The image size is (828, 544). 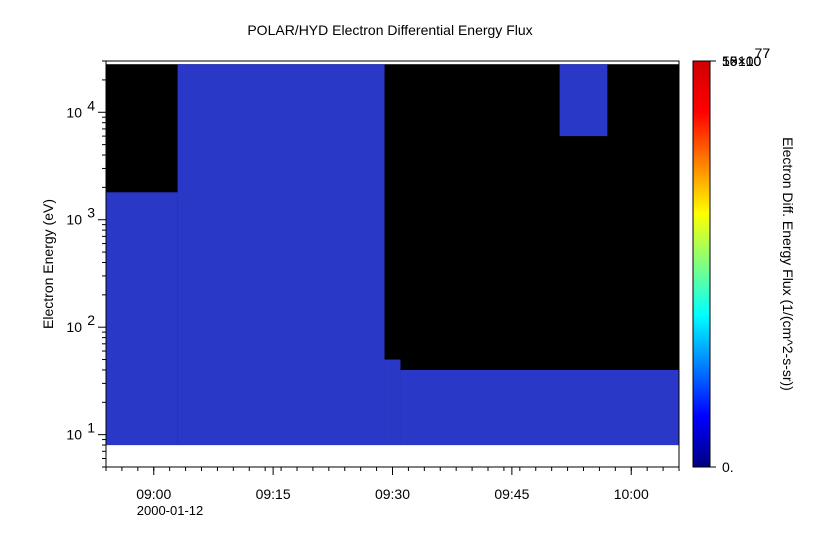 I want to click on x-tick-label: 09:15, so click(x=273, y=494).